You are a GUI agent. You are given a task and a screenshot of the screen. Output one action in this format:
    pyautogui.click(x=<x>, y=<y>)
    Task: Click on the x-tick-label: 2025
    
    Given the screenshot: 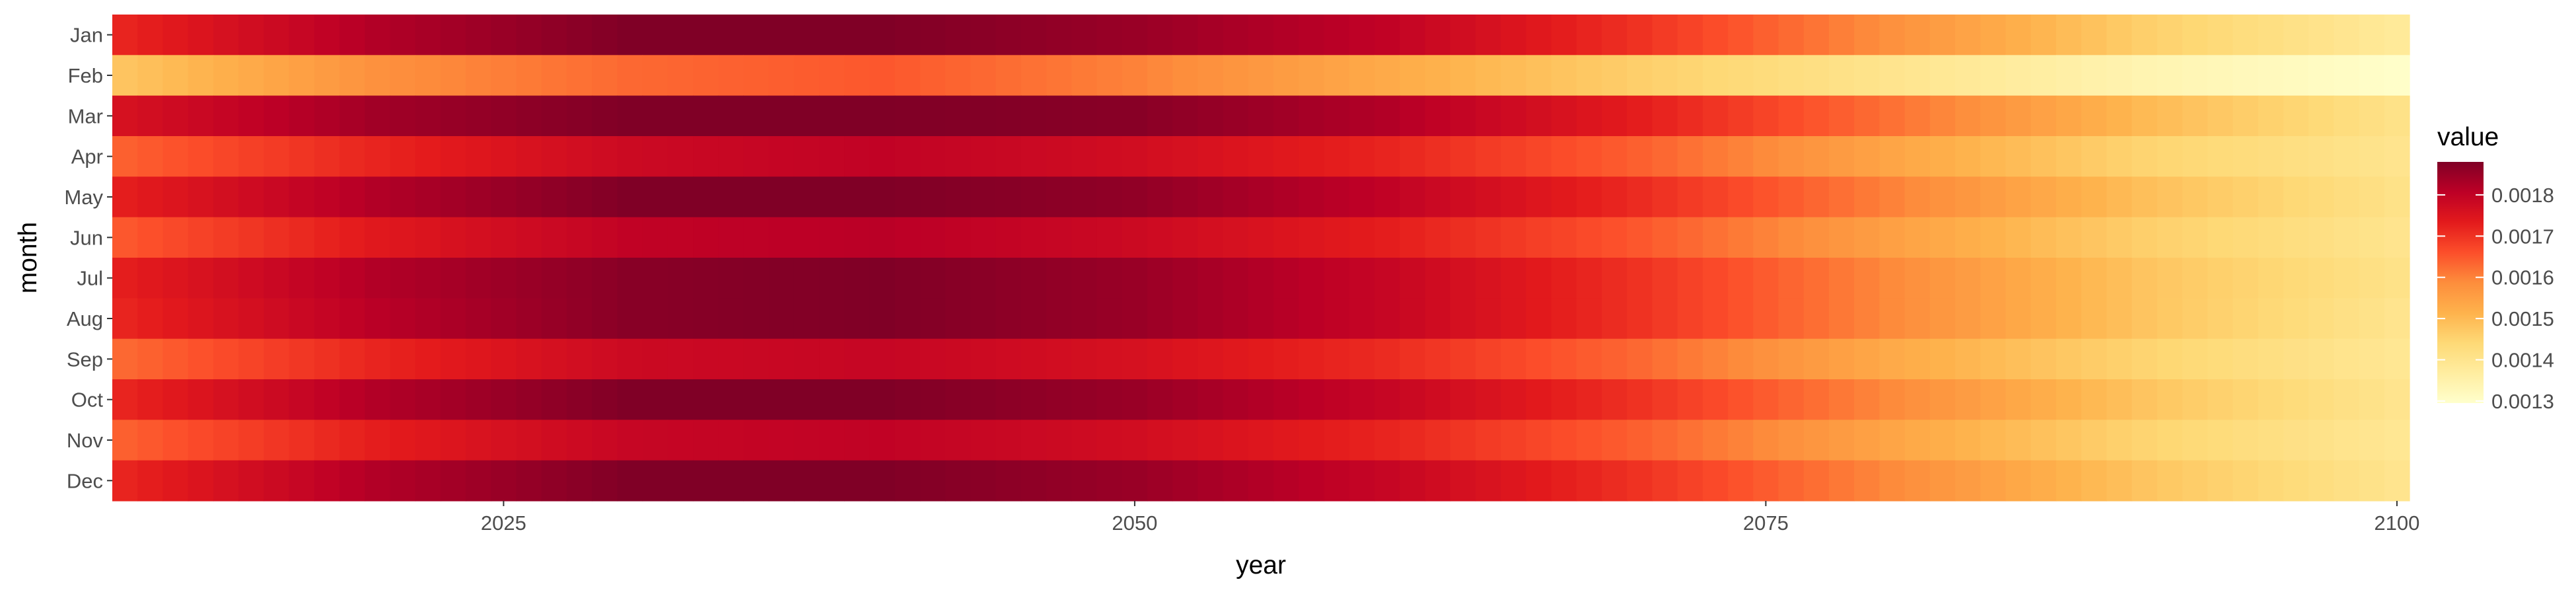 What is the action you would take?
    pyautogui.click(x=503, y=523)
    